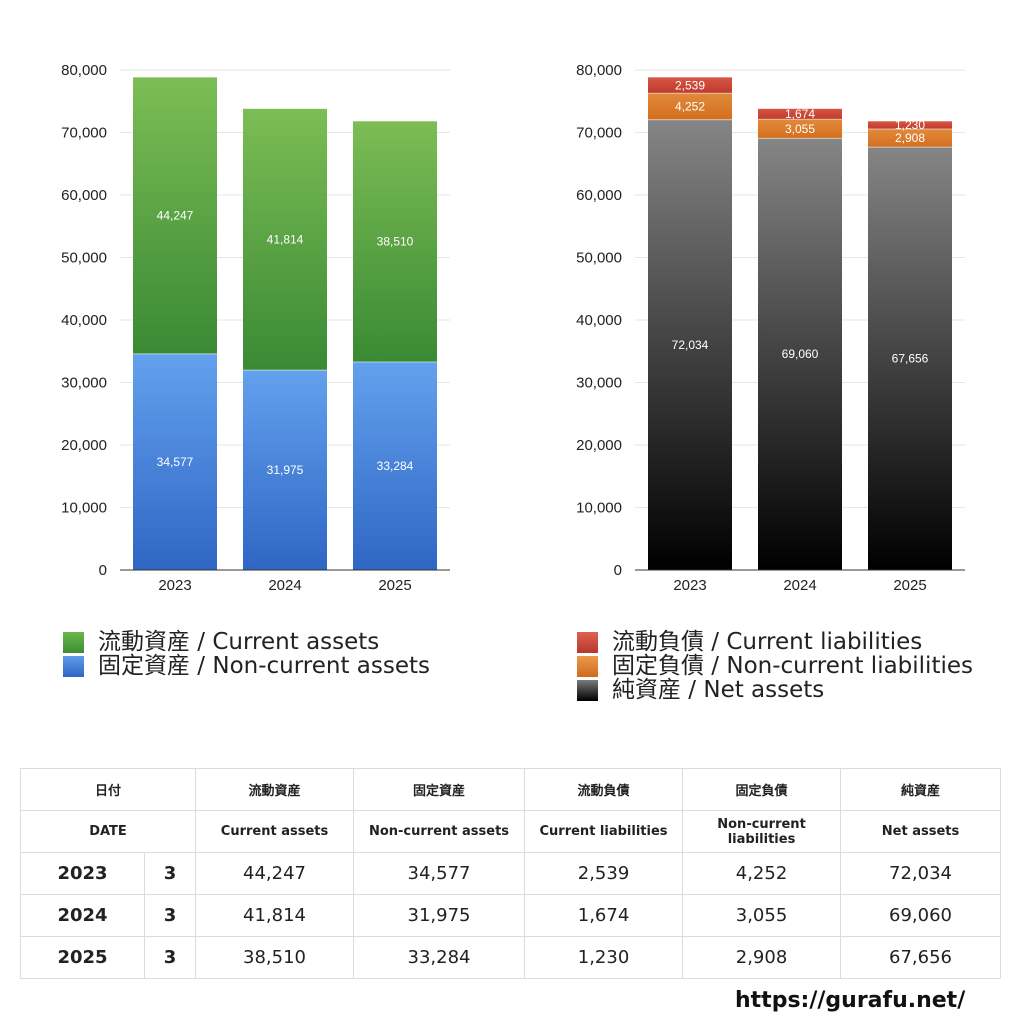 The width and height of the screenshot is (1024, 1024). I want to click on data-label: 41,814, so click(285, 239).